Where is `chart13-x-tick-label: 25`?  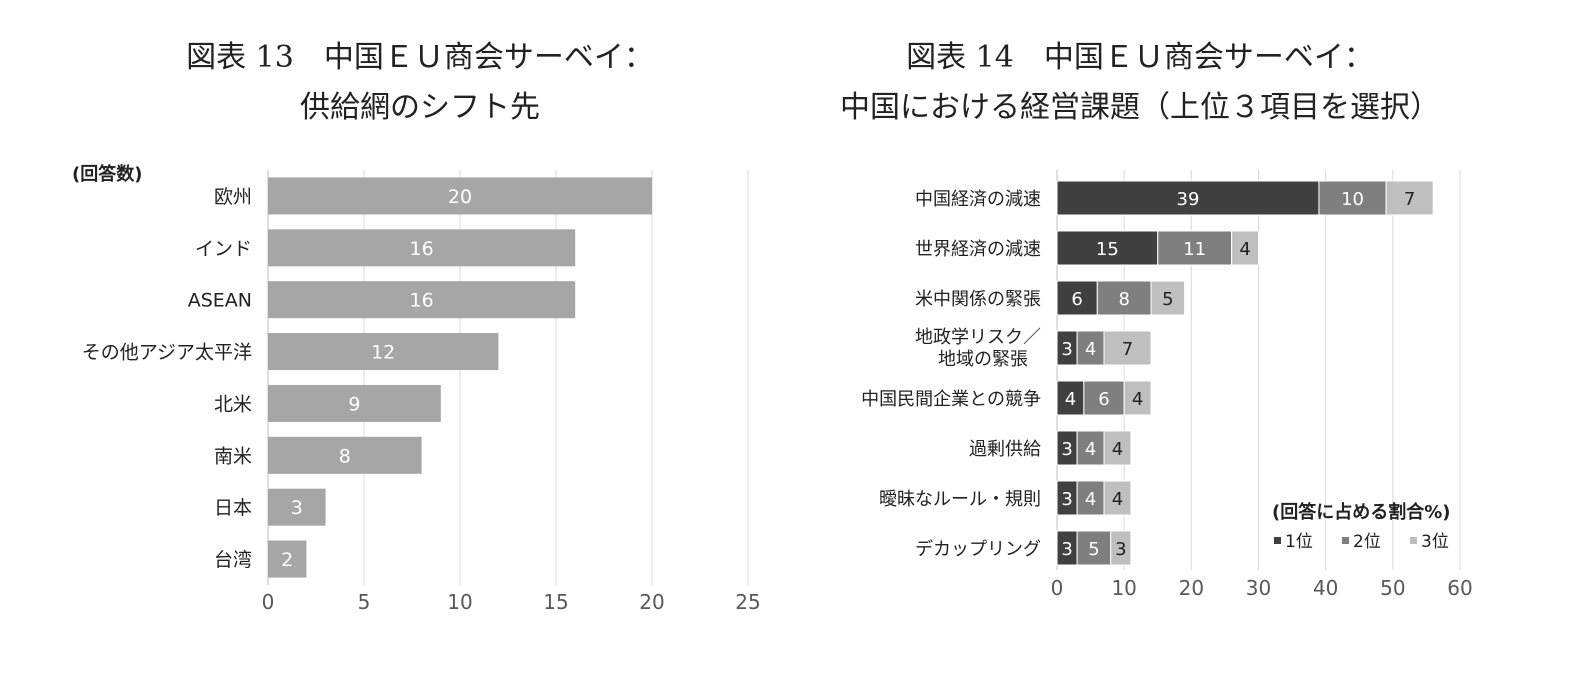
chart13-x-tick-label: 25 is located at coordinates (747, 602).